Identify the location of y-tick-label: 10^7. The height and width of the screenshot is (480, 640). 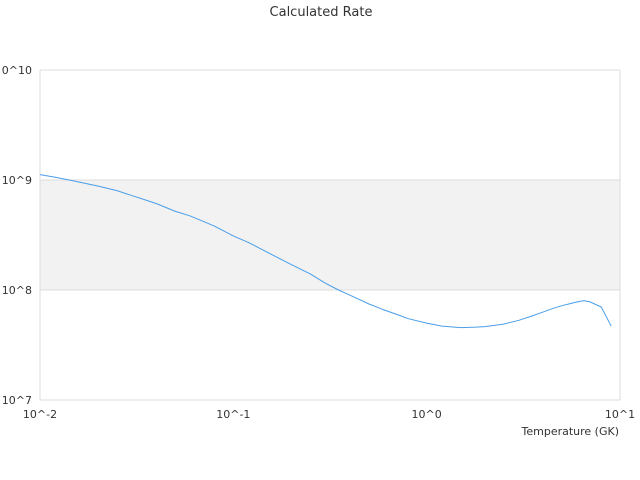
(17, 400).